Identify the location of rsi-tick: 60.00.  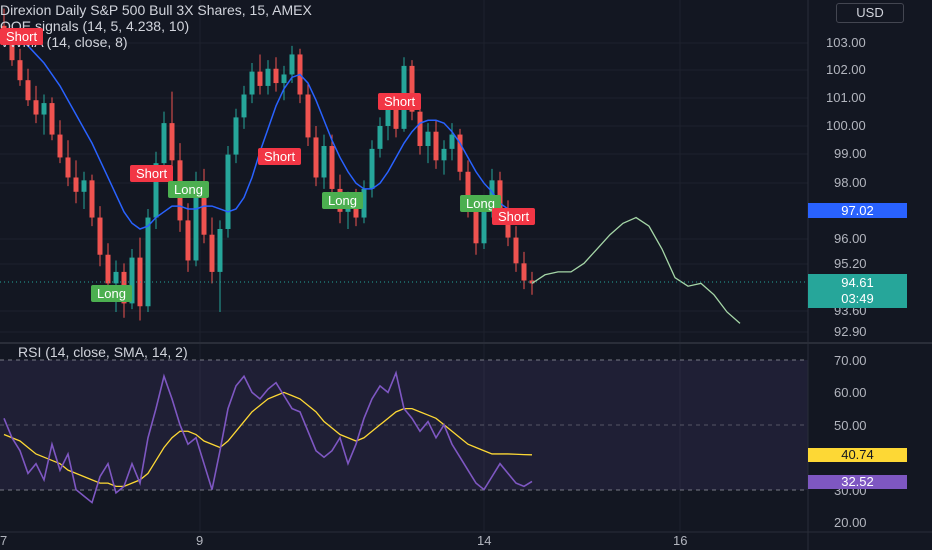
(850, 392).